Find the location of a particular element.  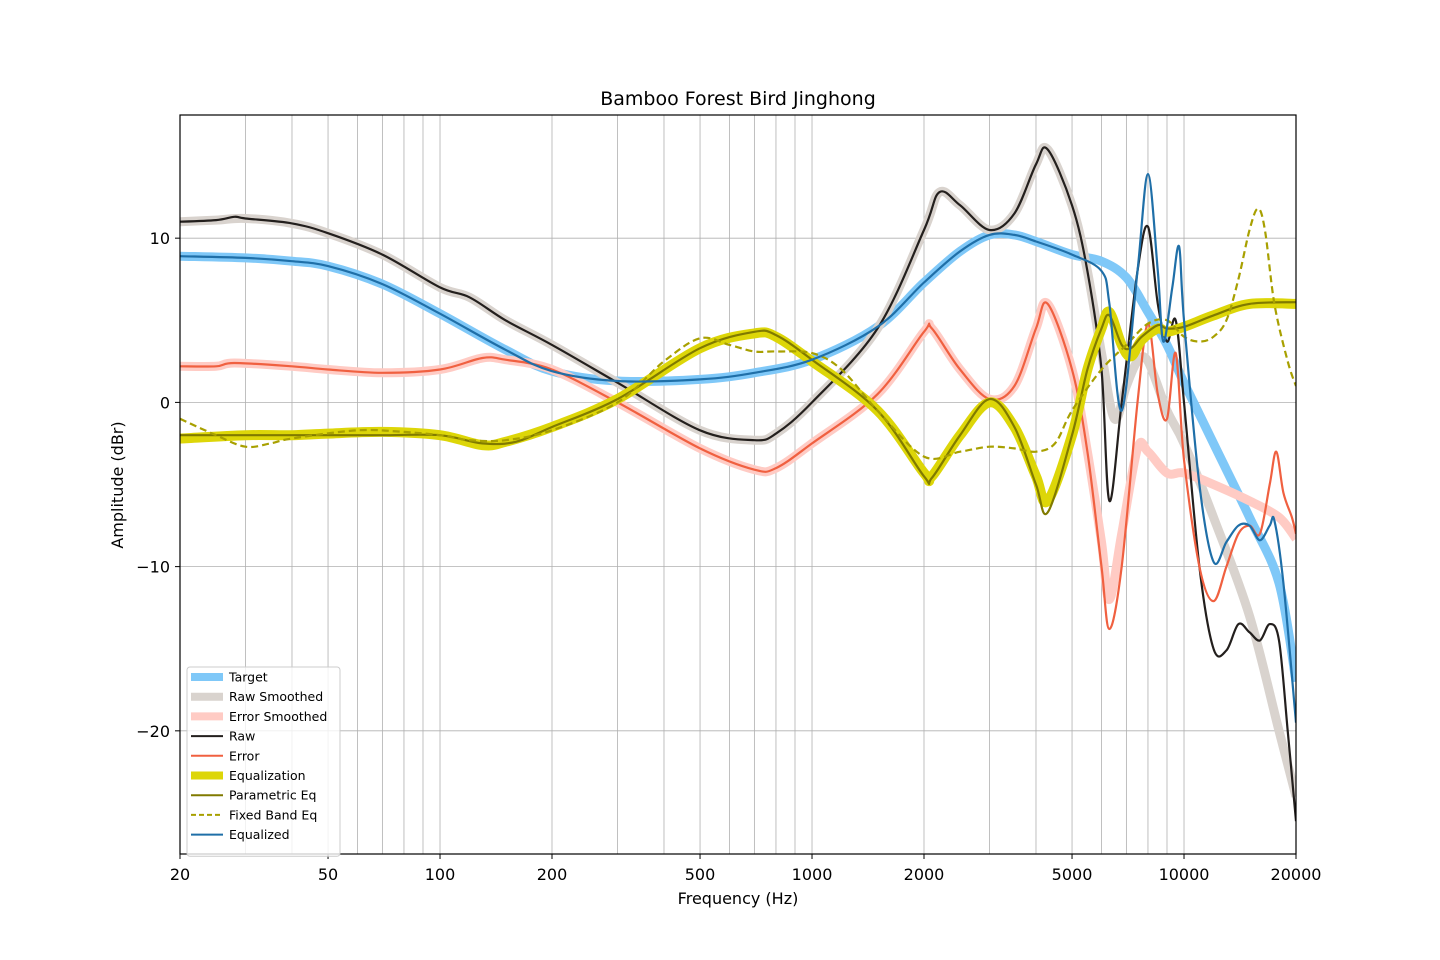

legend-label-error-smoothed: Error Smoothed is located at coordinates (278, 716).